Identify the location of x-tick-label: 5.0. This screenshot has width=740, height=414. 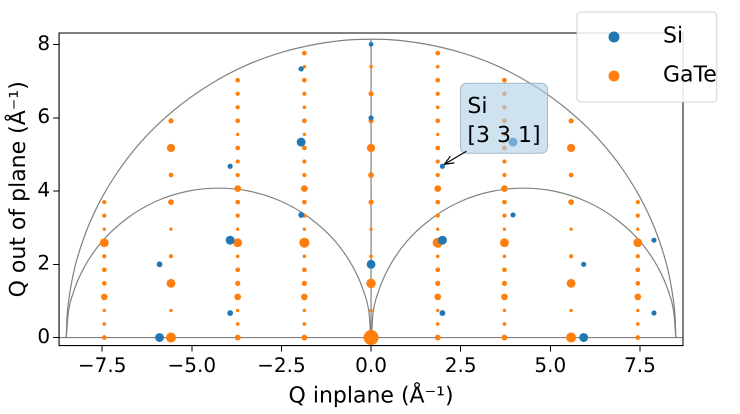
(550, 364).